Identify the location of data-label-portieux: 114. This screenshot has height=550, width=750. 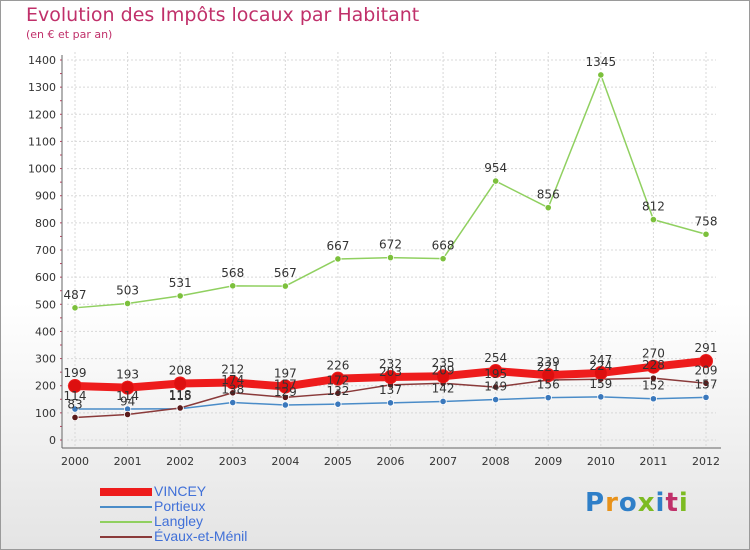
(75, 396).